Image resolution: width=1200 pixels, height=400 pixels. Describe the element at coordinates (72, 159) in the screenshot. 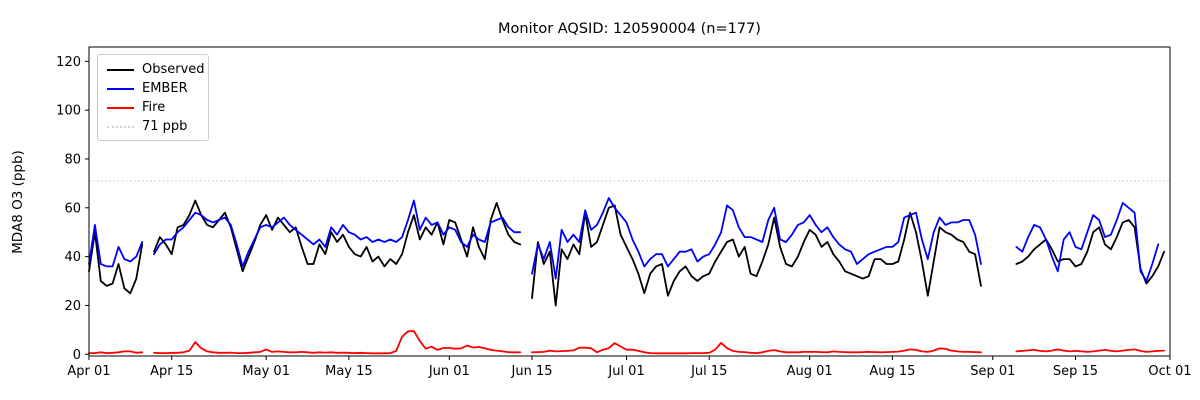

I see `y-tick-label: 80` at that location.